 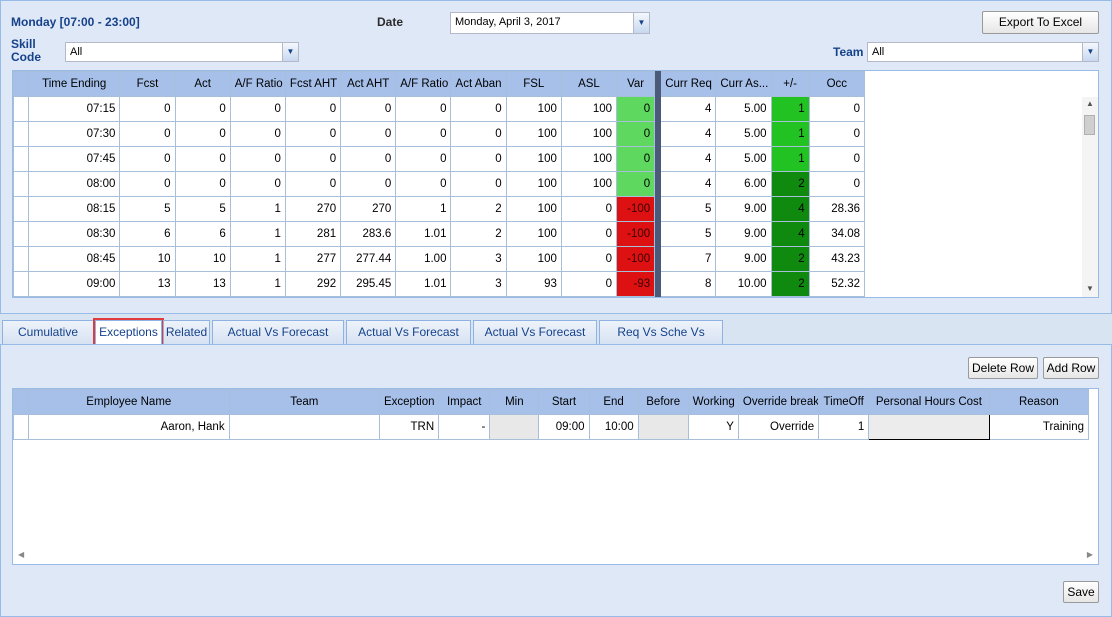 What do you see at coordinates (1090, 103) in the screenshot?
I see `scroll-up-icon: ▲` at bounding box center [1090, 103].